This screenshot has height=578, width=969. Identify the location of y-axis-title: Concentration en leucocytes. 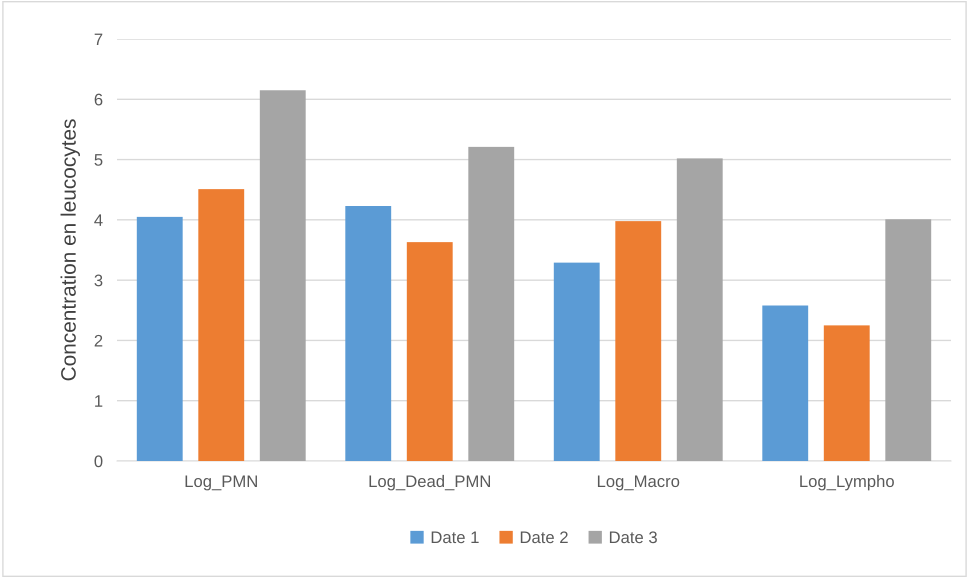
(70, 249).